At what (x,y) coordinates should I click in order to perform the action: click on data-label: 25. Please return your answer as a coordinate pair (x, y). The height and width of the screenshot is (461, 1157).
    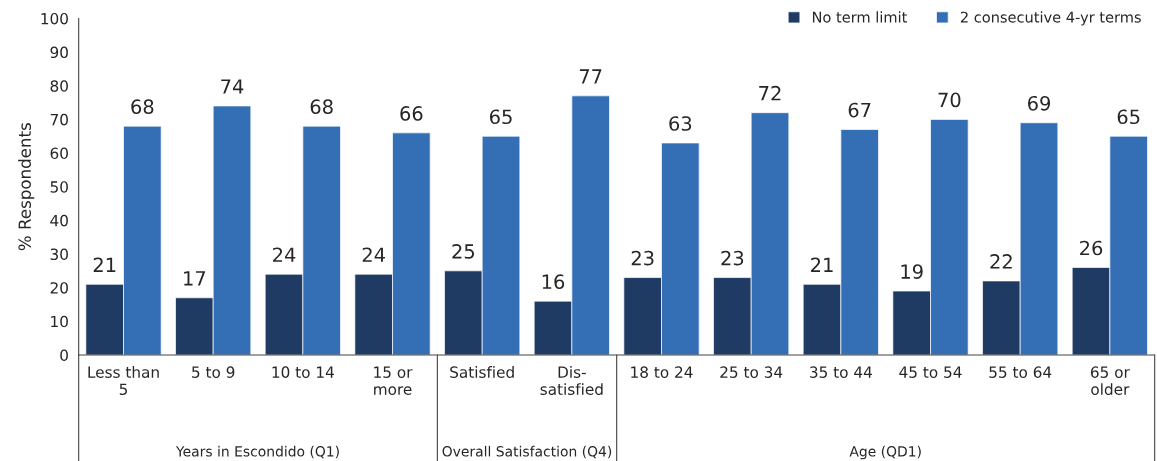
    Looking at the image, I should click on (463, 251).